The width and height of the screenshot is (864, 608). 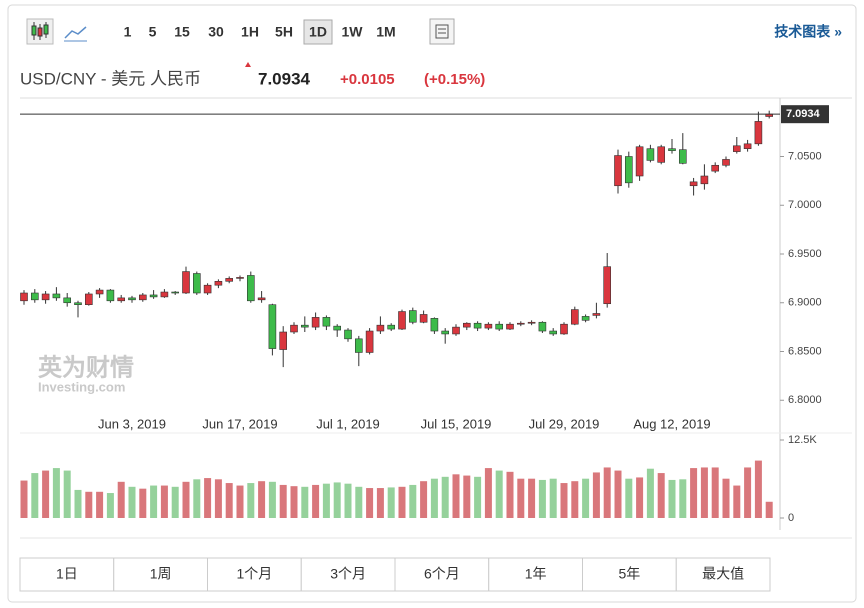 I want to click on technical-chart-link: 技术图表 », so click(x=808, y=32).